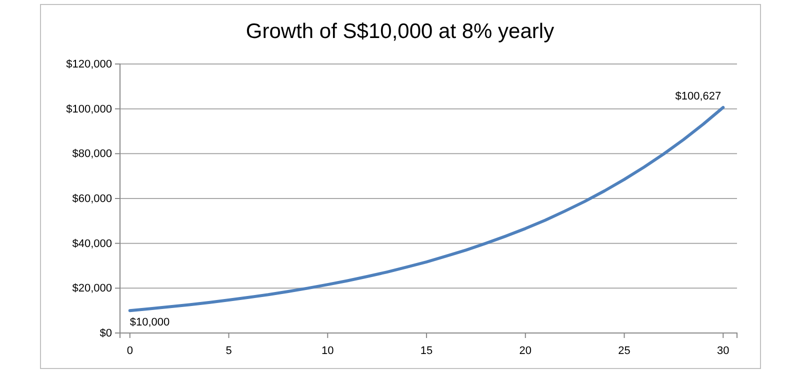 Image resolution: width=800 pixels, height=373 pixels. What do you see at coordinates (624, 351) in the screenshot?
I see `x-tick-label: 25` at bounding box center [624, 351].